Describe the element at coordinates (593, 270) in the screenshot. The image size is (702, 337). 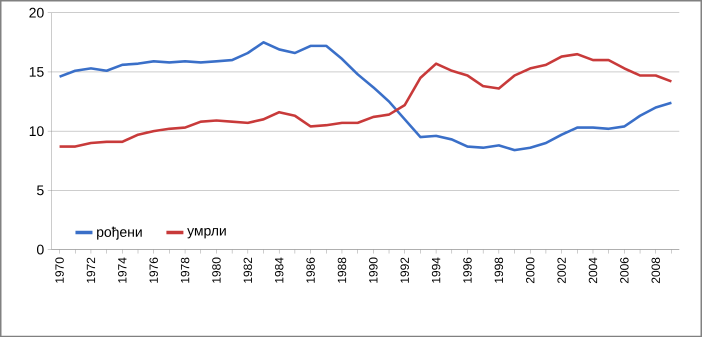
I see `x-tick-label: 2004` at that location.